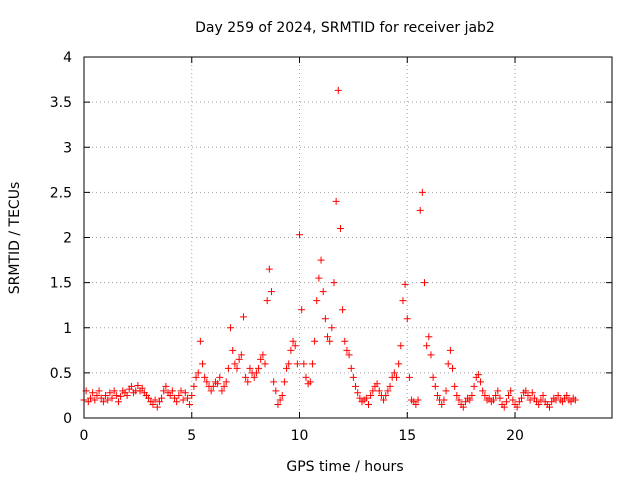 The width and height of the screenshot is (640, 480). Describe the element at coordinates (61, 284) in the screenshot. I see `y-tick-label: 1.5` at that location.